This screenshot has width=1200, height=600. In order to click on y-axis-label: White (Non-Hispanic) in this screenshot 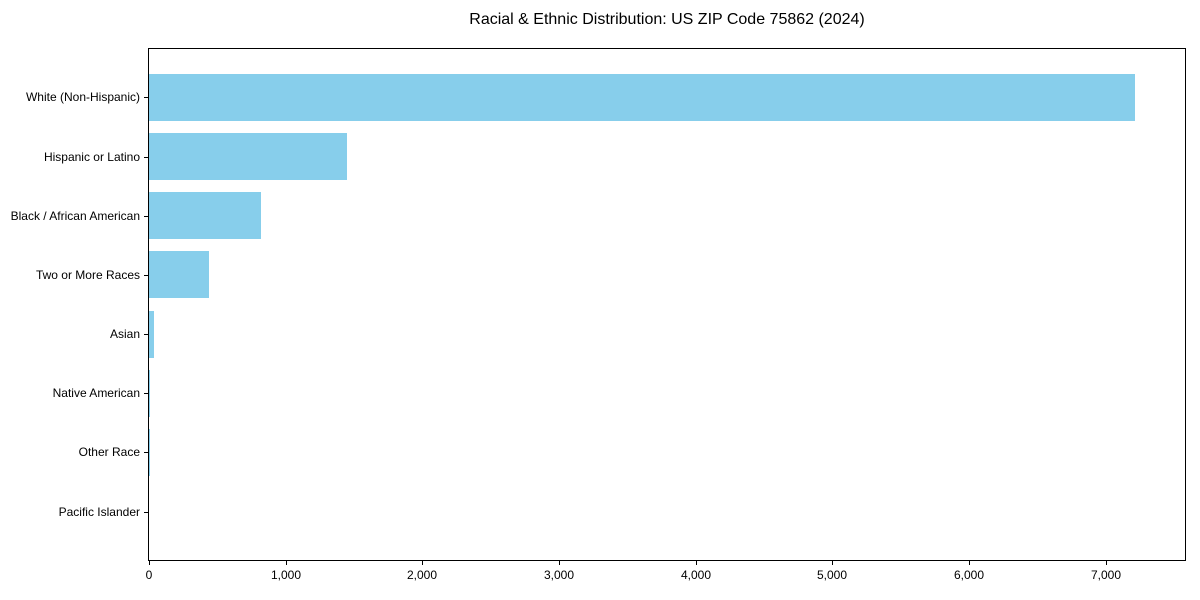, I will do `click(82, 97)`.